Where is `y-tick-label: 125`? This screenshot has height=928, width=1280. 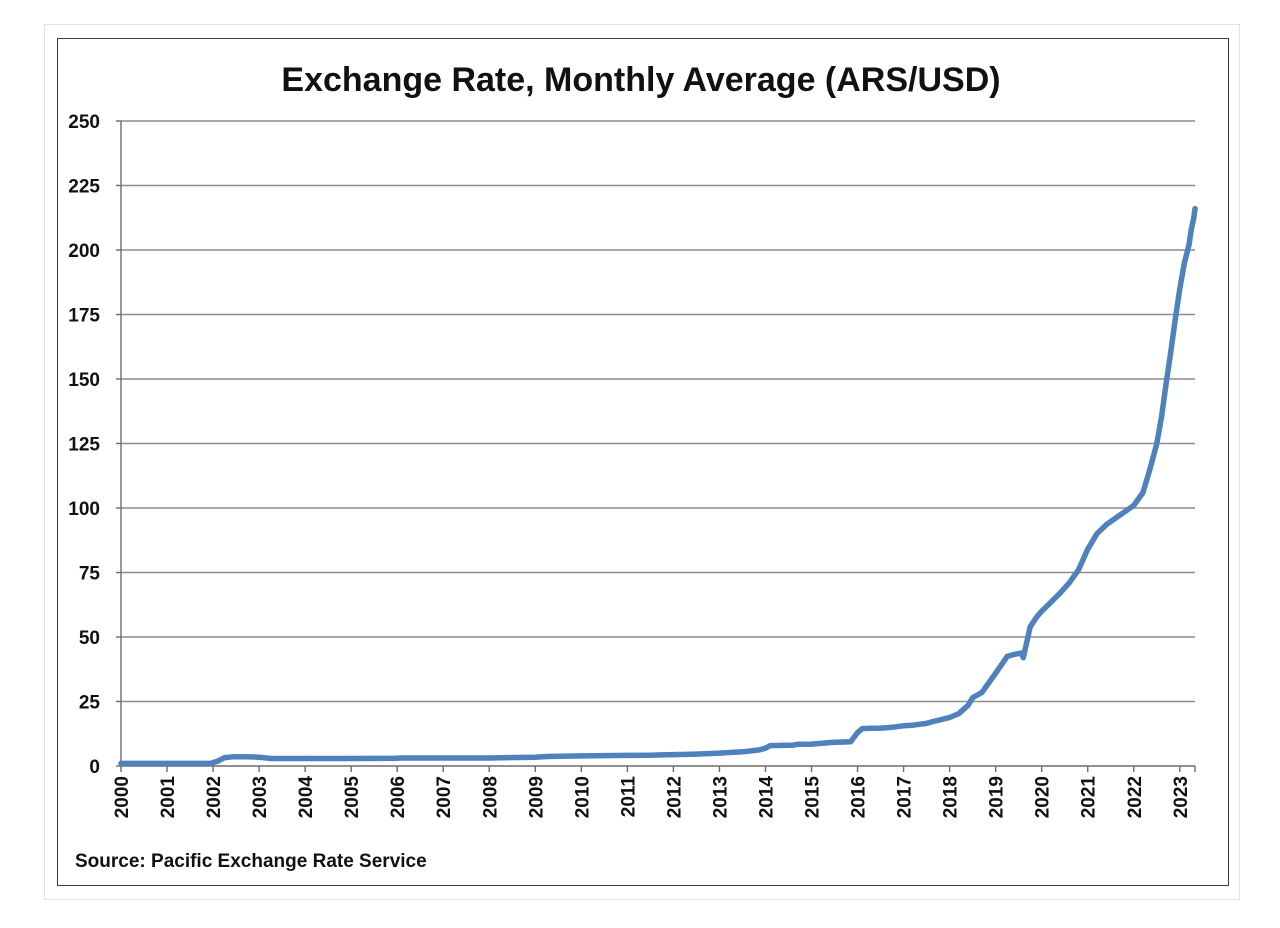
y-tick-label: 125 is located at coordinates (84, 445).